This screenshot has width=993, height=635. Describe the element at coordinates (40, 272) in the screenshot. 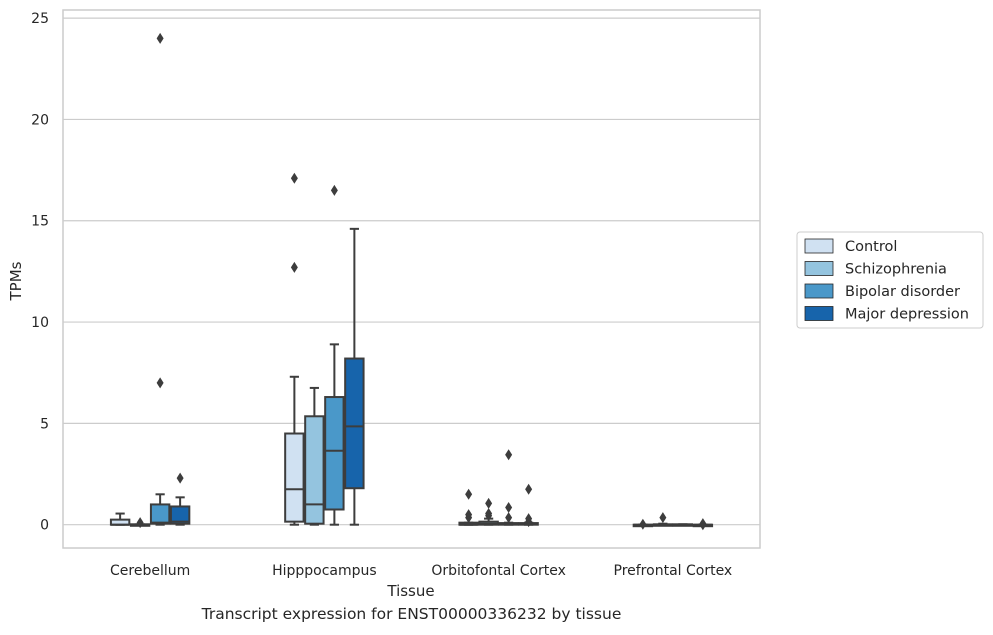

I see `y-tick-labels: 0 5 10 15 20 25` at that location.